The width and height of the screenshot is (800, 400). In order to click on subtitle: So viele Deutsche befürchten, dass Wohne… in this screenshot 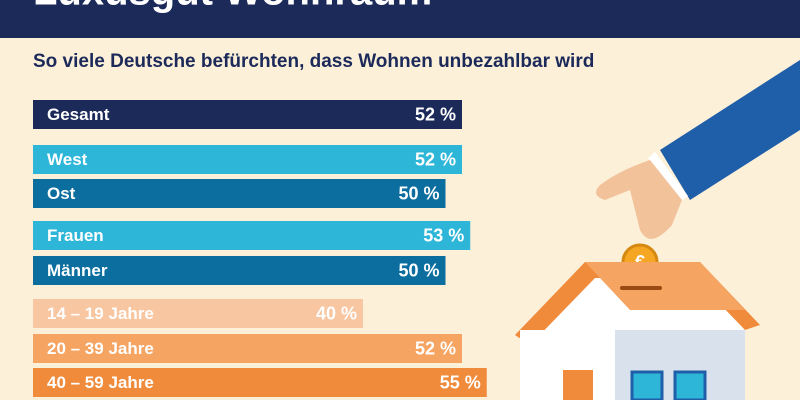, I will do `click(313, 61)`.